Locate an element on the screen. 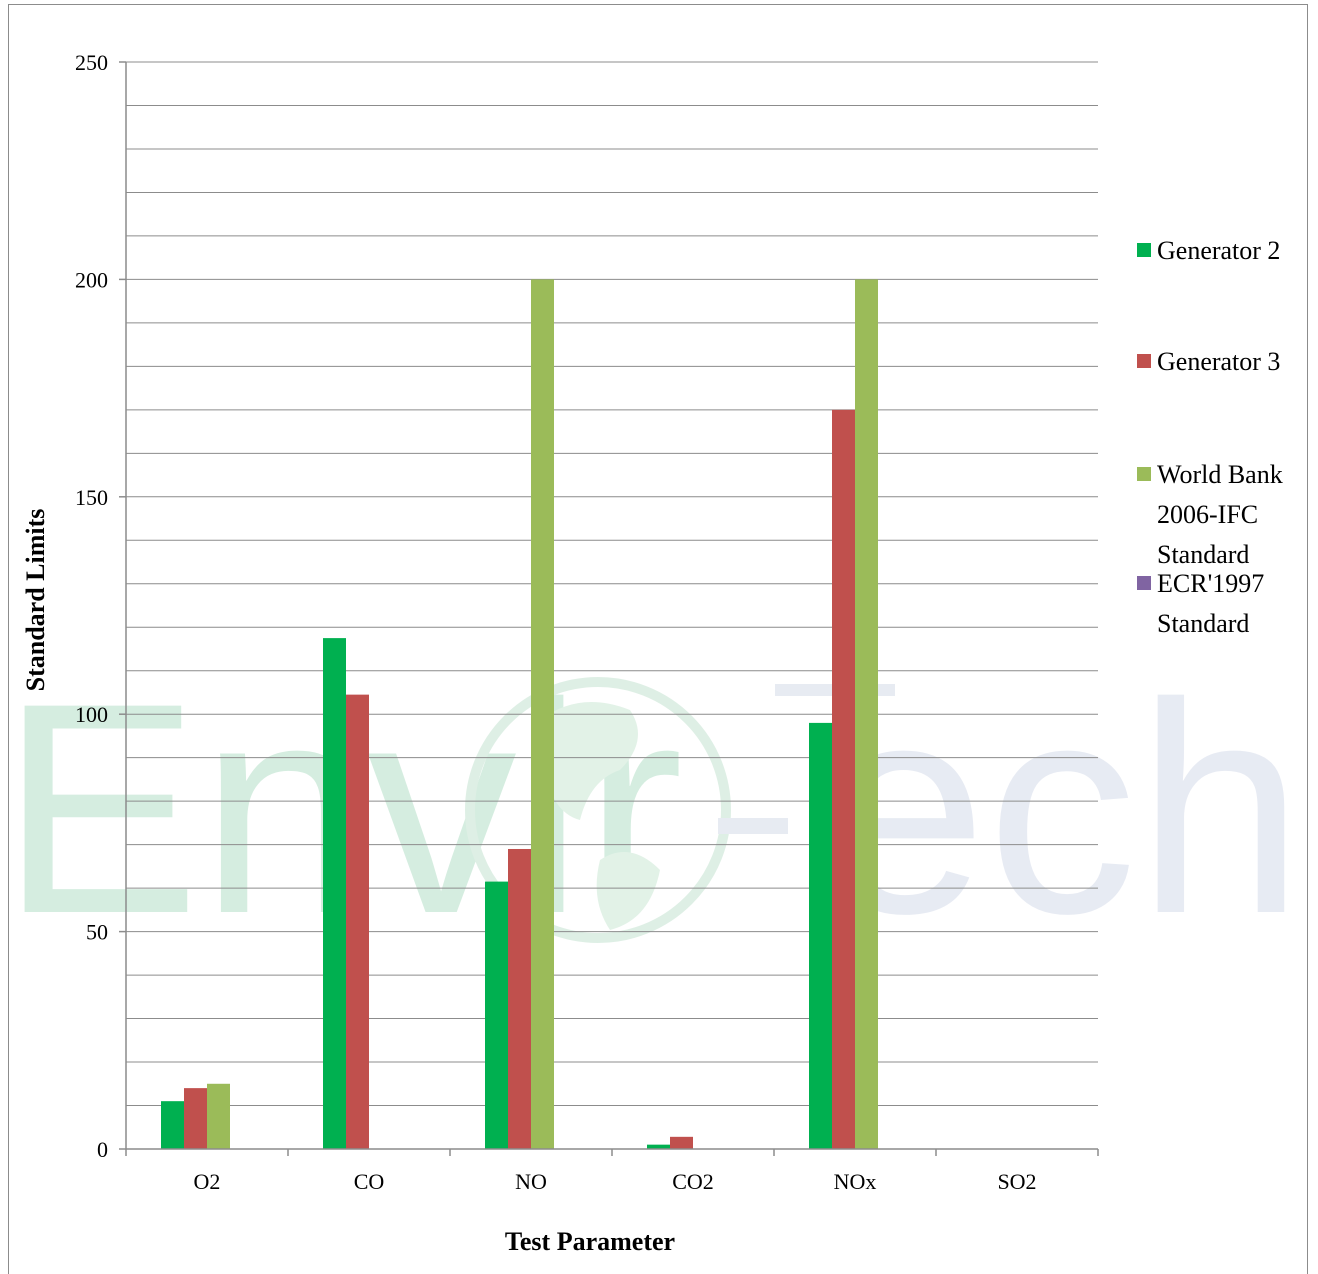 The width and height of the screenshot is (1318, 1274). x-axis-title: Test Parameter is located at coordinates (590, 1241).